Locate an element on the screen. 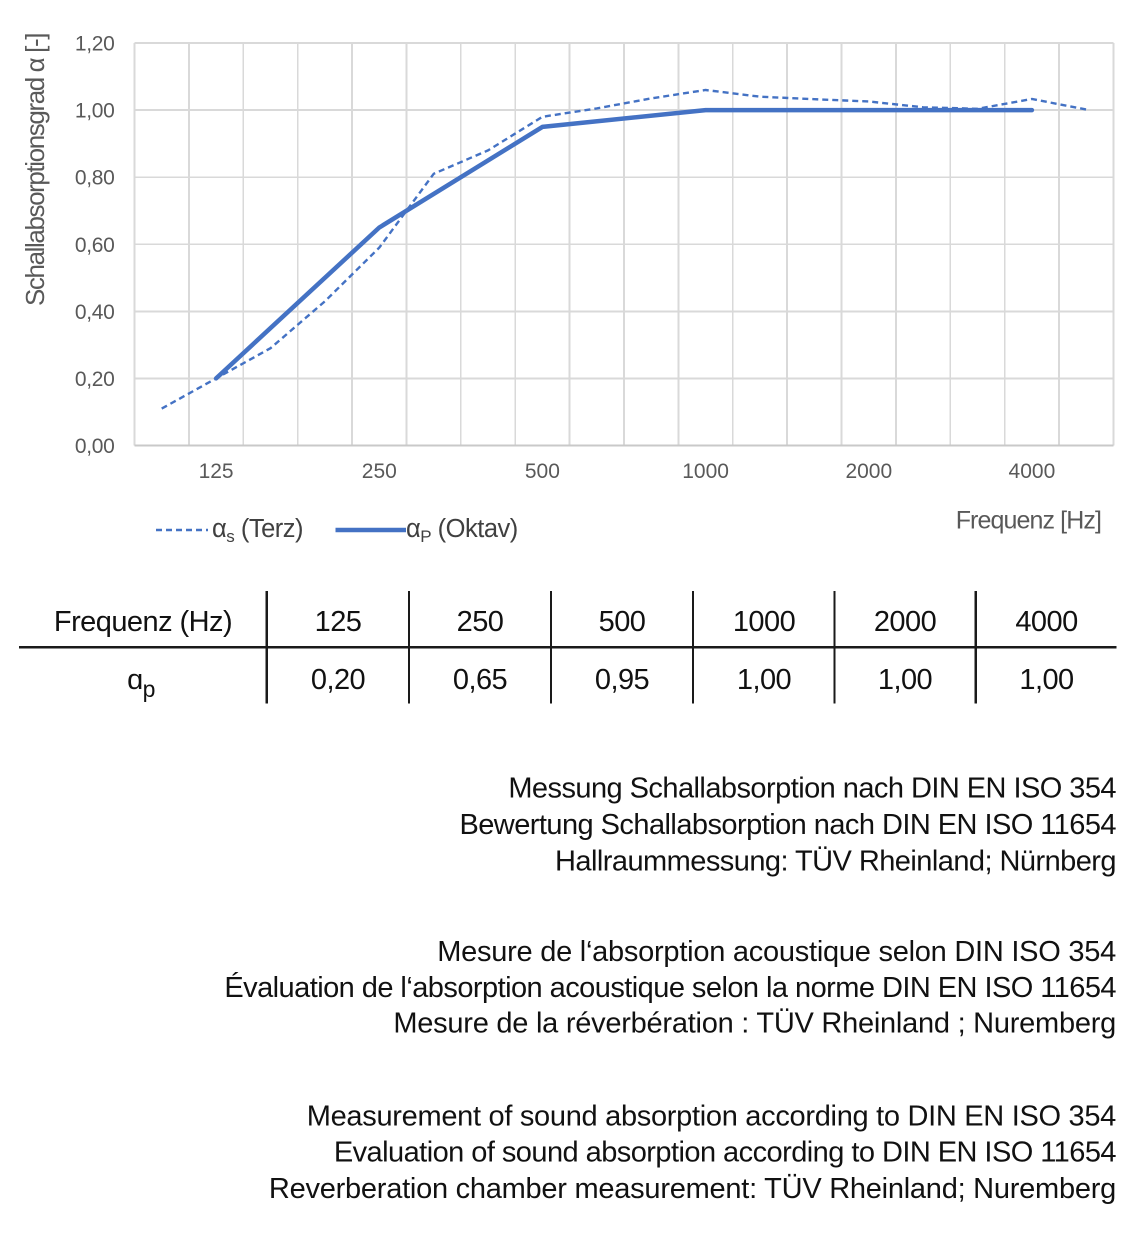  svg-text: αP (Oktav) is located at coordinates (462, 530).